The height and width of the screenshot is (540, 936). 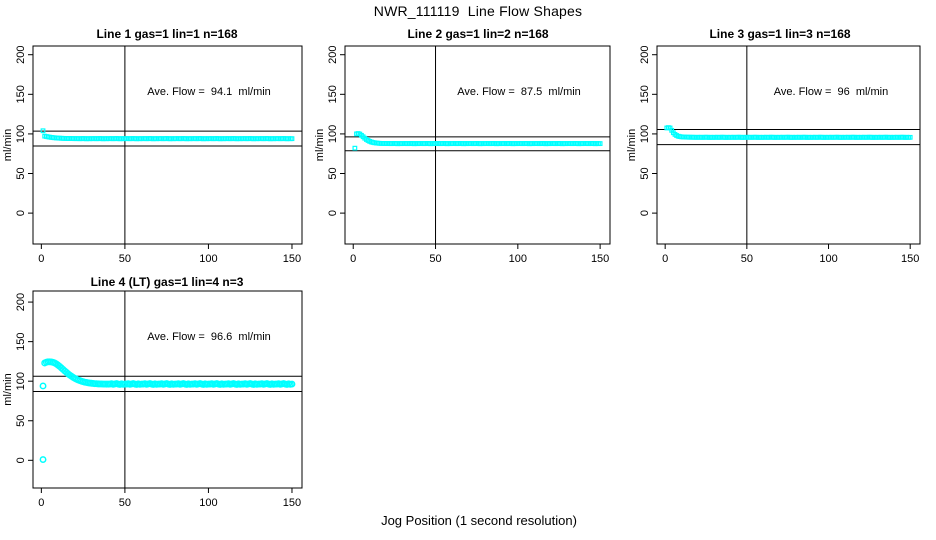 I want to click on figure-title: NWR_111119 Line Flow Shapes, so click(x=478, y=11).